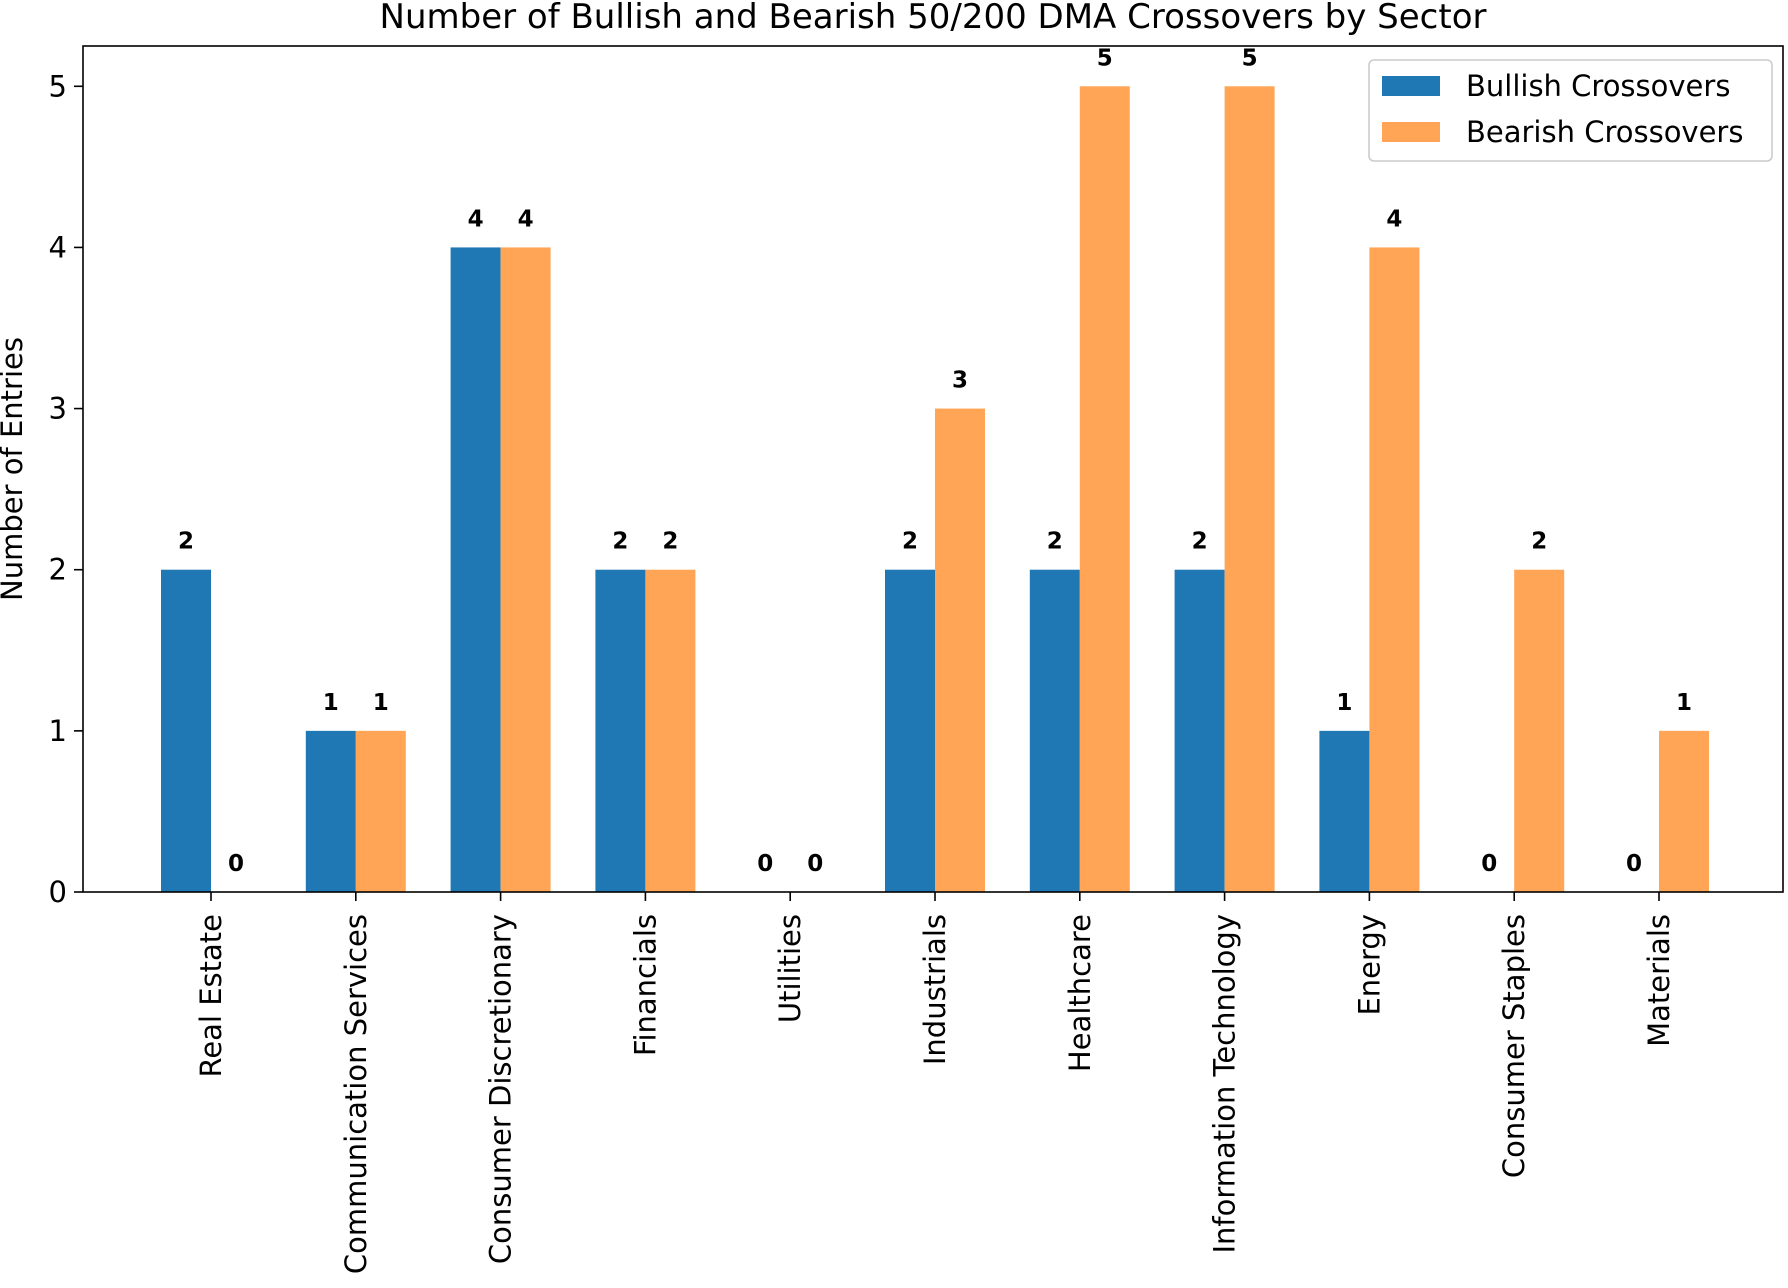  I want to click on legend-label-bearish: Bearish Crossovers, so click(1604, 132).